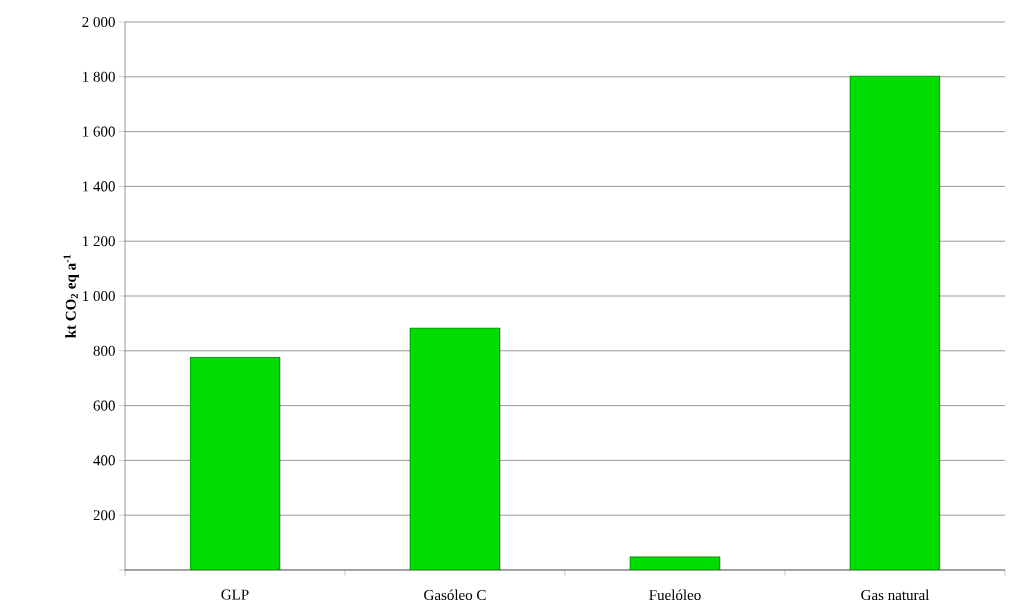  I want to click on y-tick-label: 2 000, so click(98, 22).